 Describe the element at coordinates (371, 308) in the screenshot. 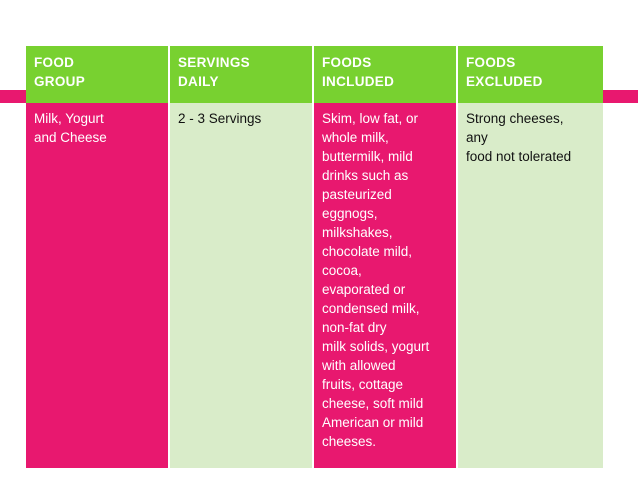

I see `included-line: condensed milk,` at that location.